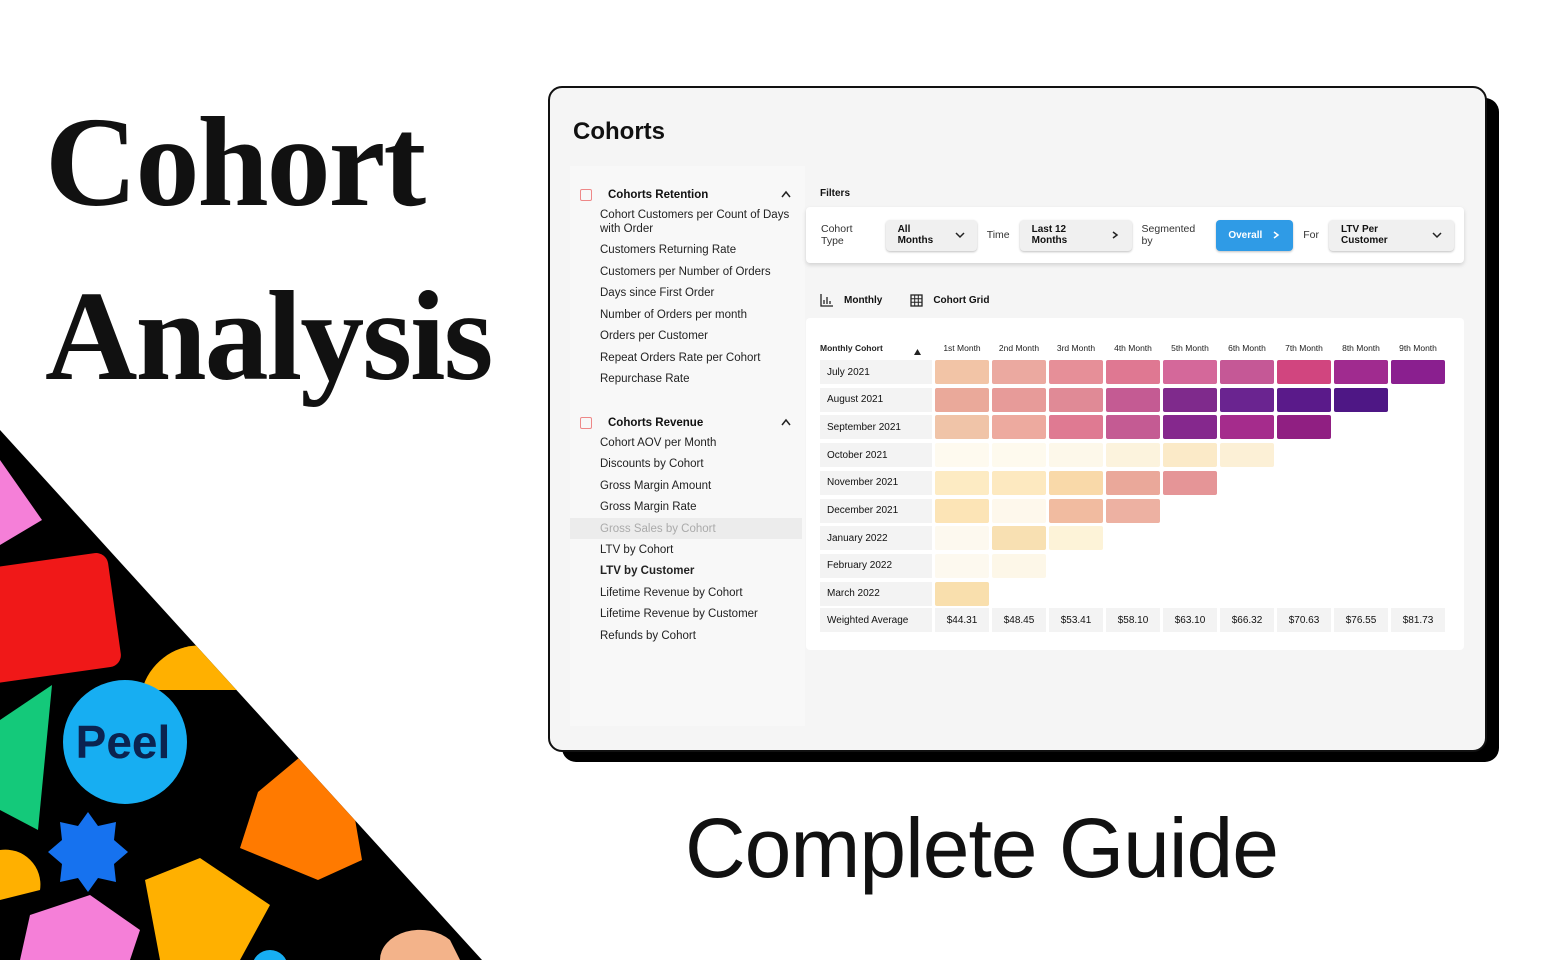 The width and height of the screenshot is (1550, 960). What do you see at coordinates (917, 352) in the screenshot?
I see `sort-icon` at bounding box center [917, 352].